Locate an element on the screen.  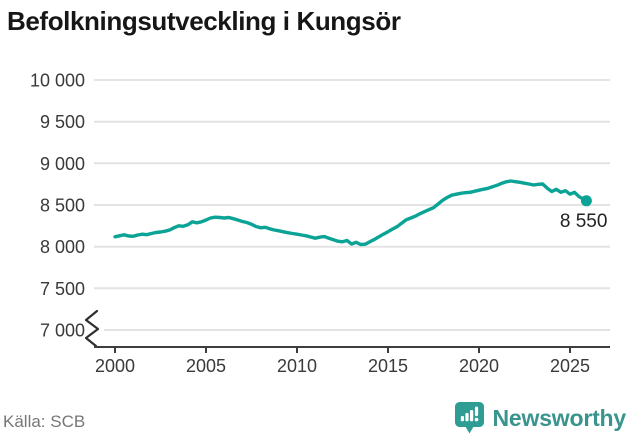
y-tick-label: 8 500 is located at coordinates (62, 206).